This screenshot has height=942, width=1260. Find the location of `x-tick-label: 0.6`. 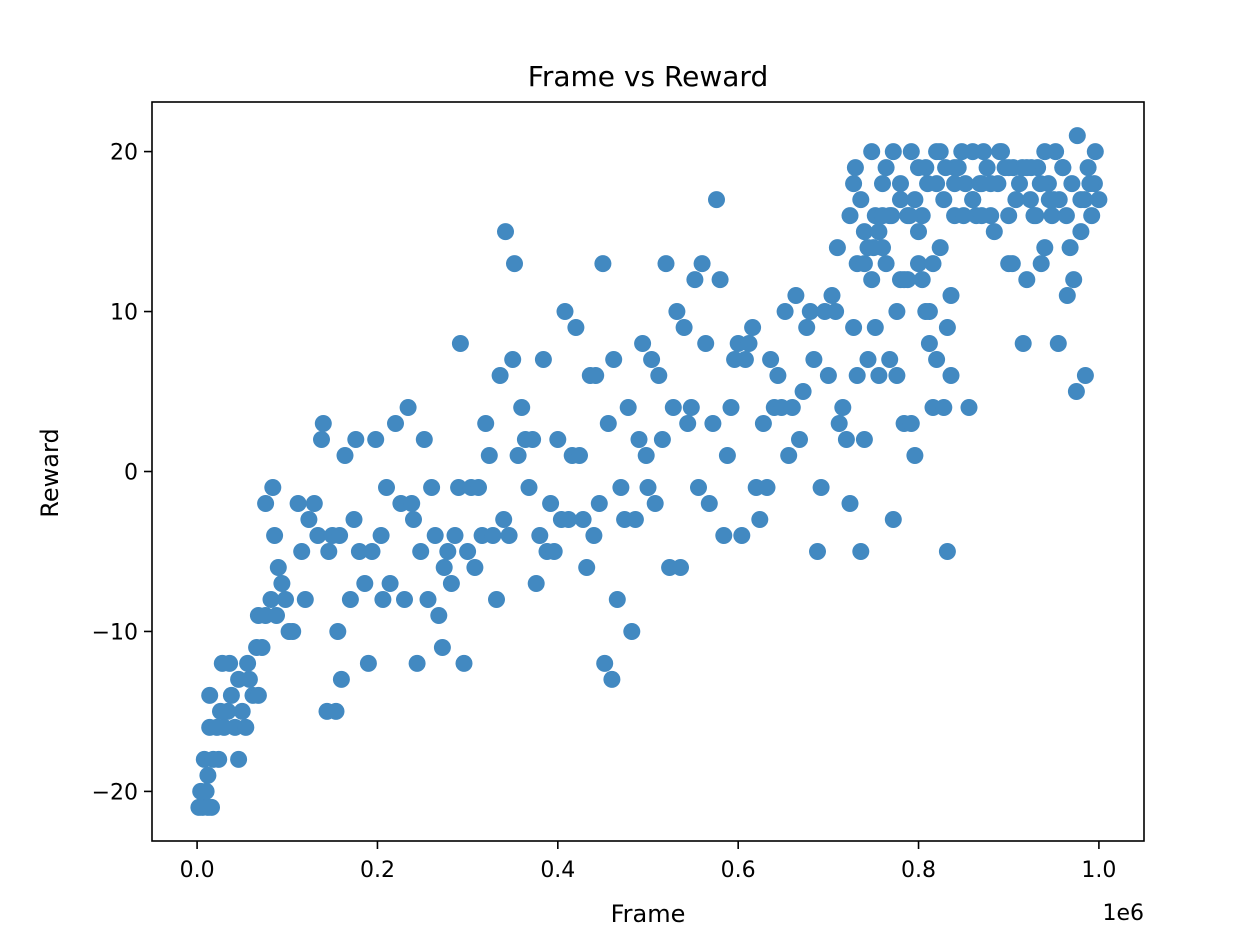

x-tick-label: 0.6 is located at coordinates (738, 870).